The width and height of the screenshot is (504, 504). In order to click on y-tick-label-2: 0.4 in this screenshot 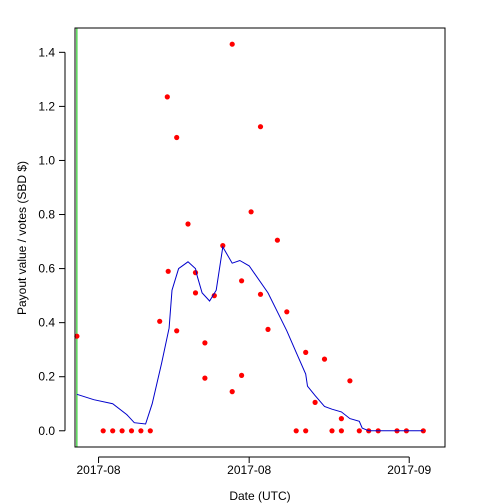, I will do `click(46, 323)`.